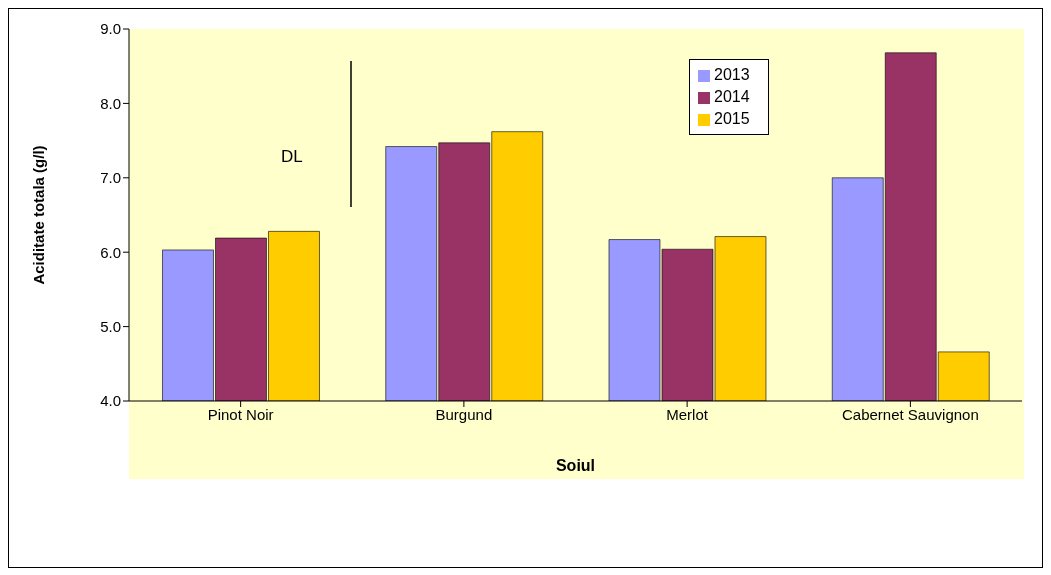 This screenshot has height=575, width=1051. Describe the element at coordinates (110, 103) in the screenshot. I see `y-tick-label: 8.0` at that location.